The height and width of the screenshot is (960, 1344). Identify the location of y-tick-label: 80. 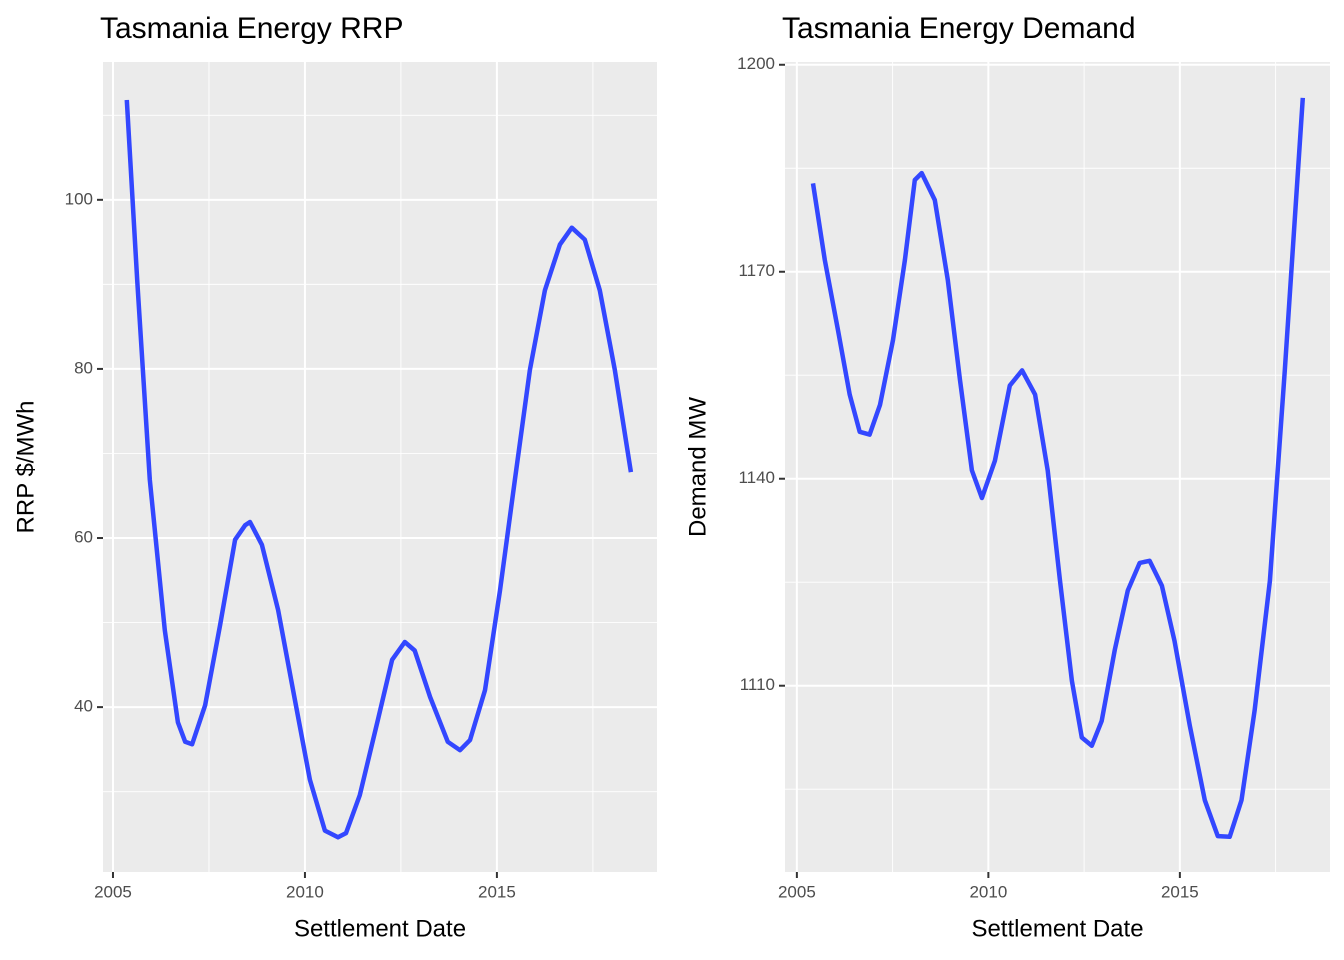
(83, 367).